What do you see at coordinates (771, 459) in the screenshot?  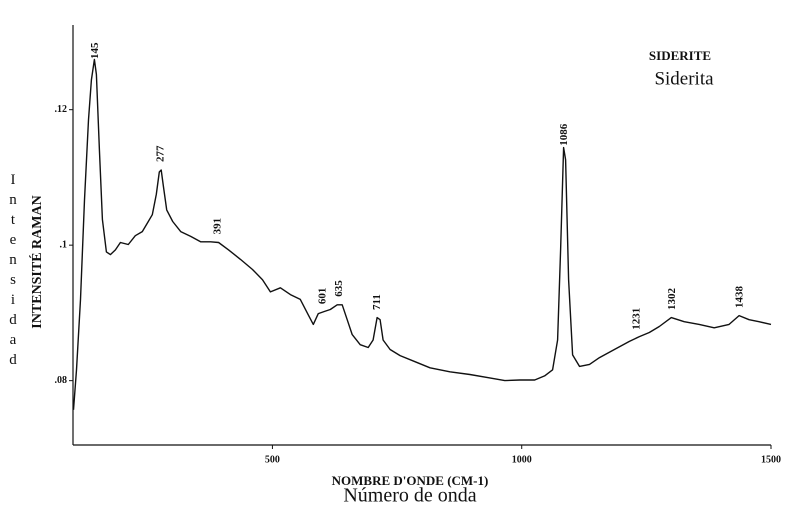 I see `x-tick-label: 1500` at bounding box center [771, 459].